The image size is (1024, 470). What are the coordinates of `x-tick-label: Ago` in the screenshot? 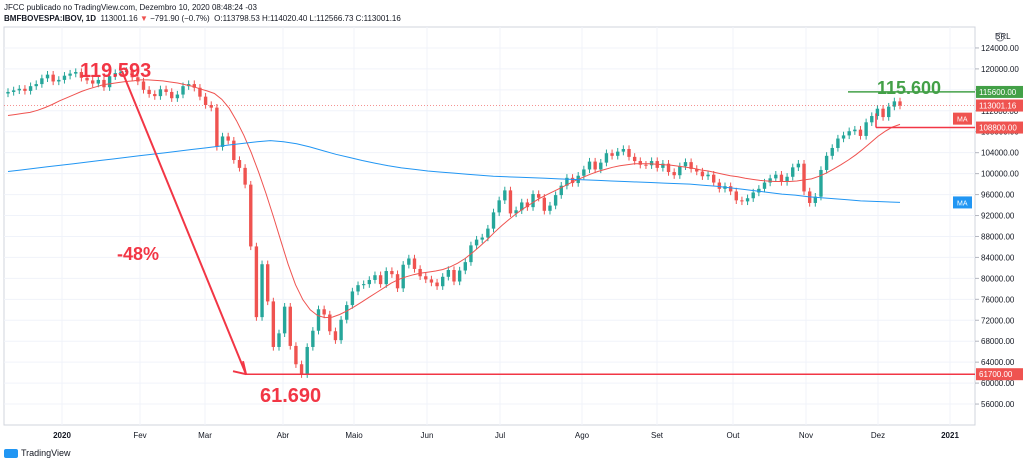 It's located at (582, 435).